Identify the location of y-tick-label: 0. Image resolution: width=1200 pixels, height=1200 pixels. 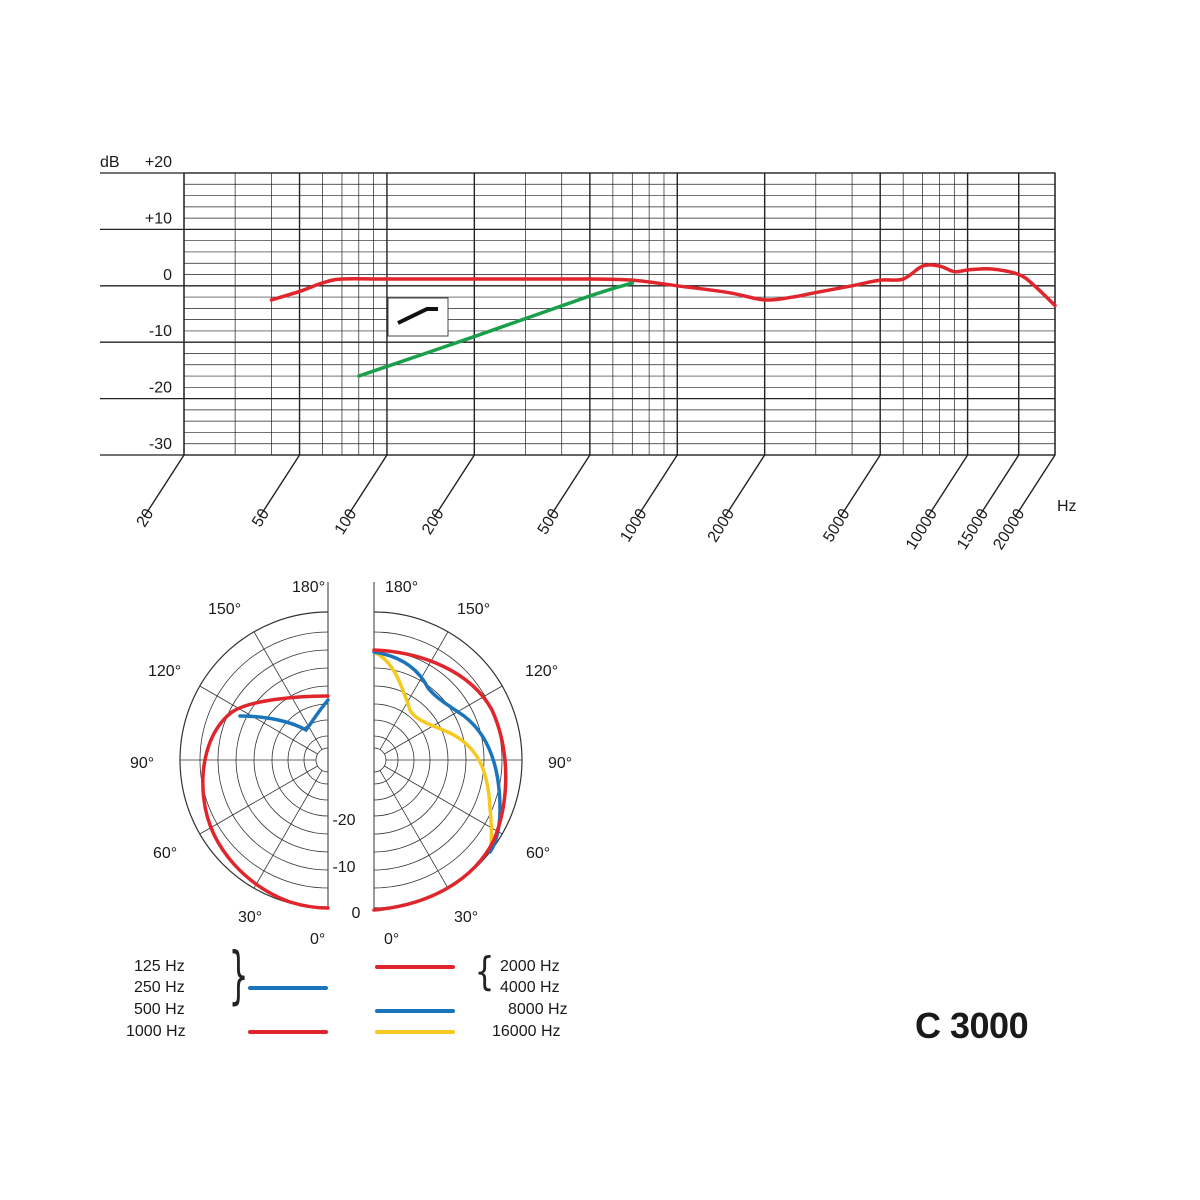
(167, 275).